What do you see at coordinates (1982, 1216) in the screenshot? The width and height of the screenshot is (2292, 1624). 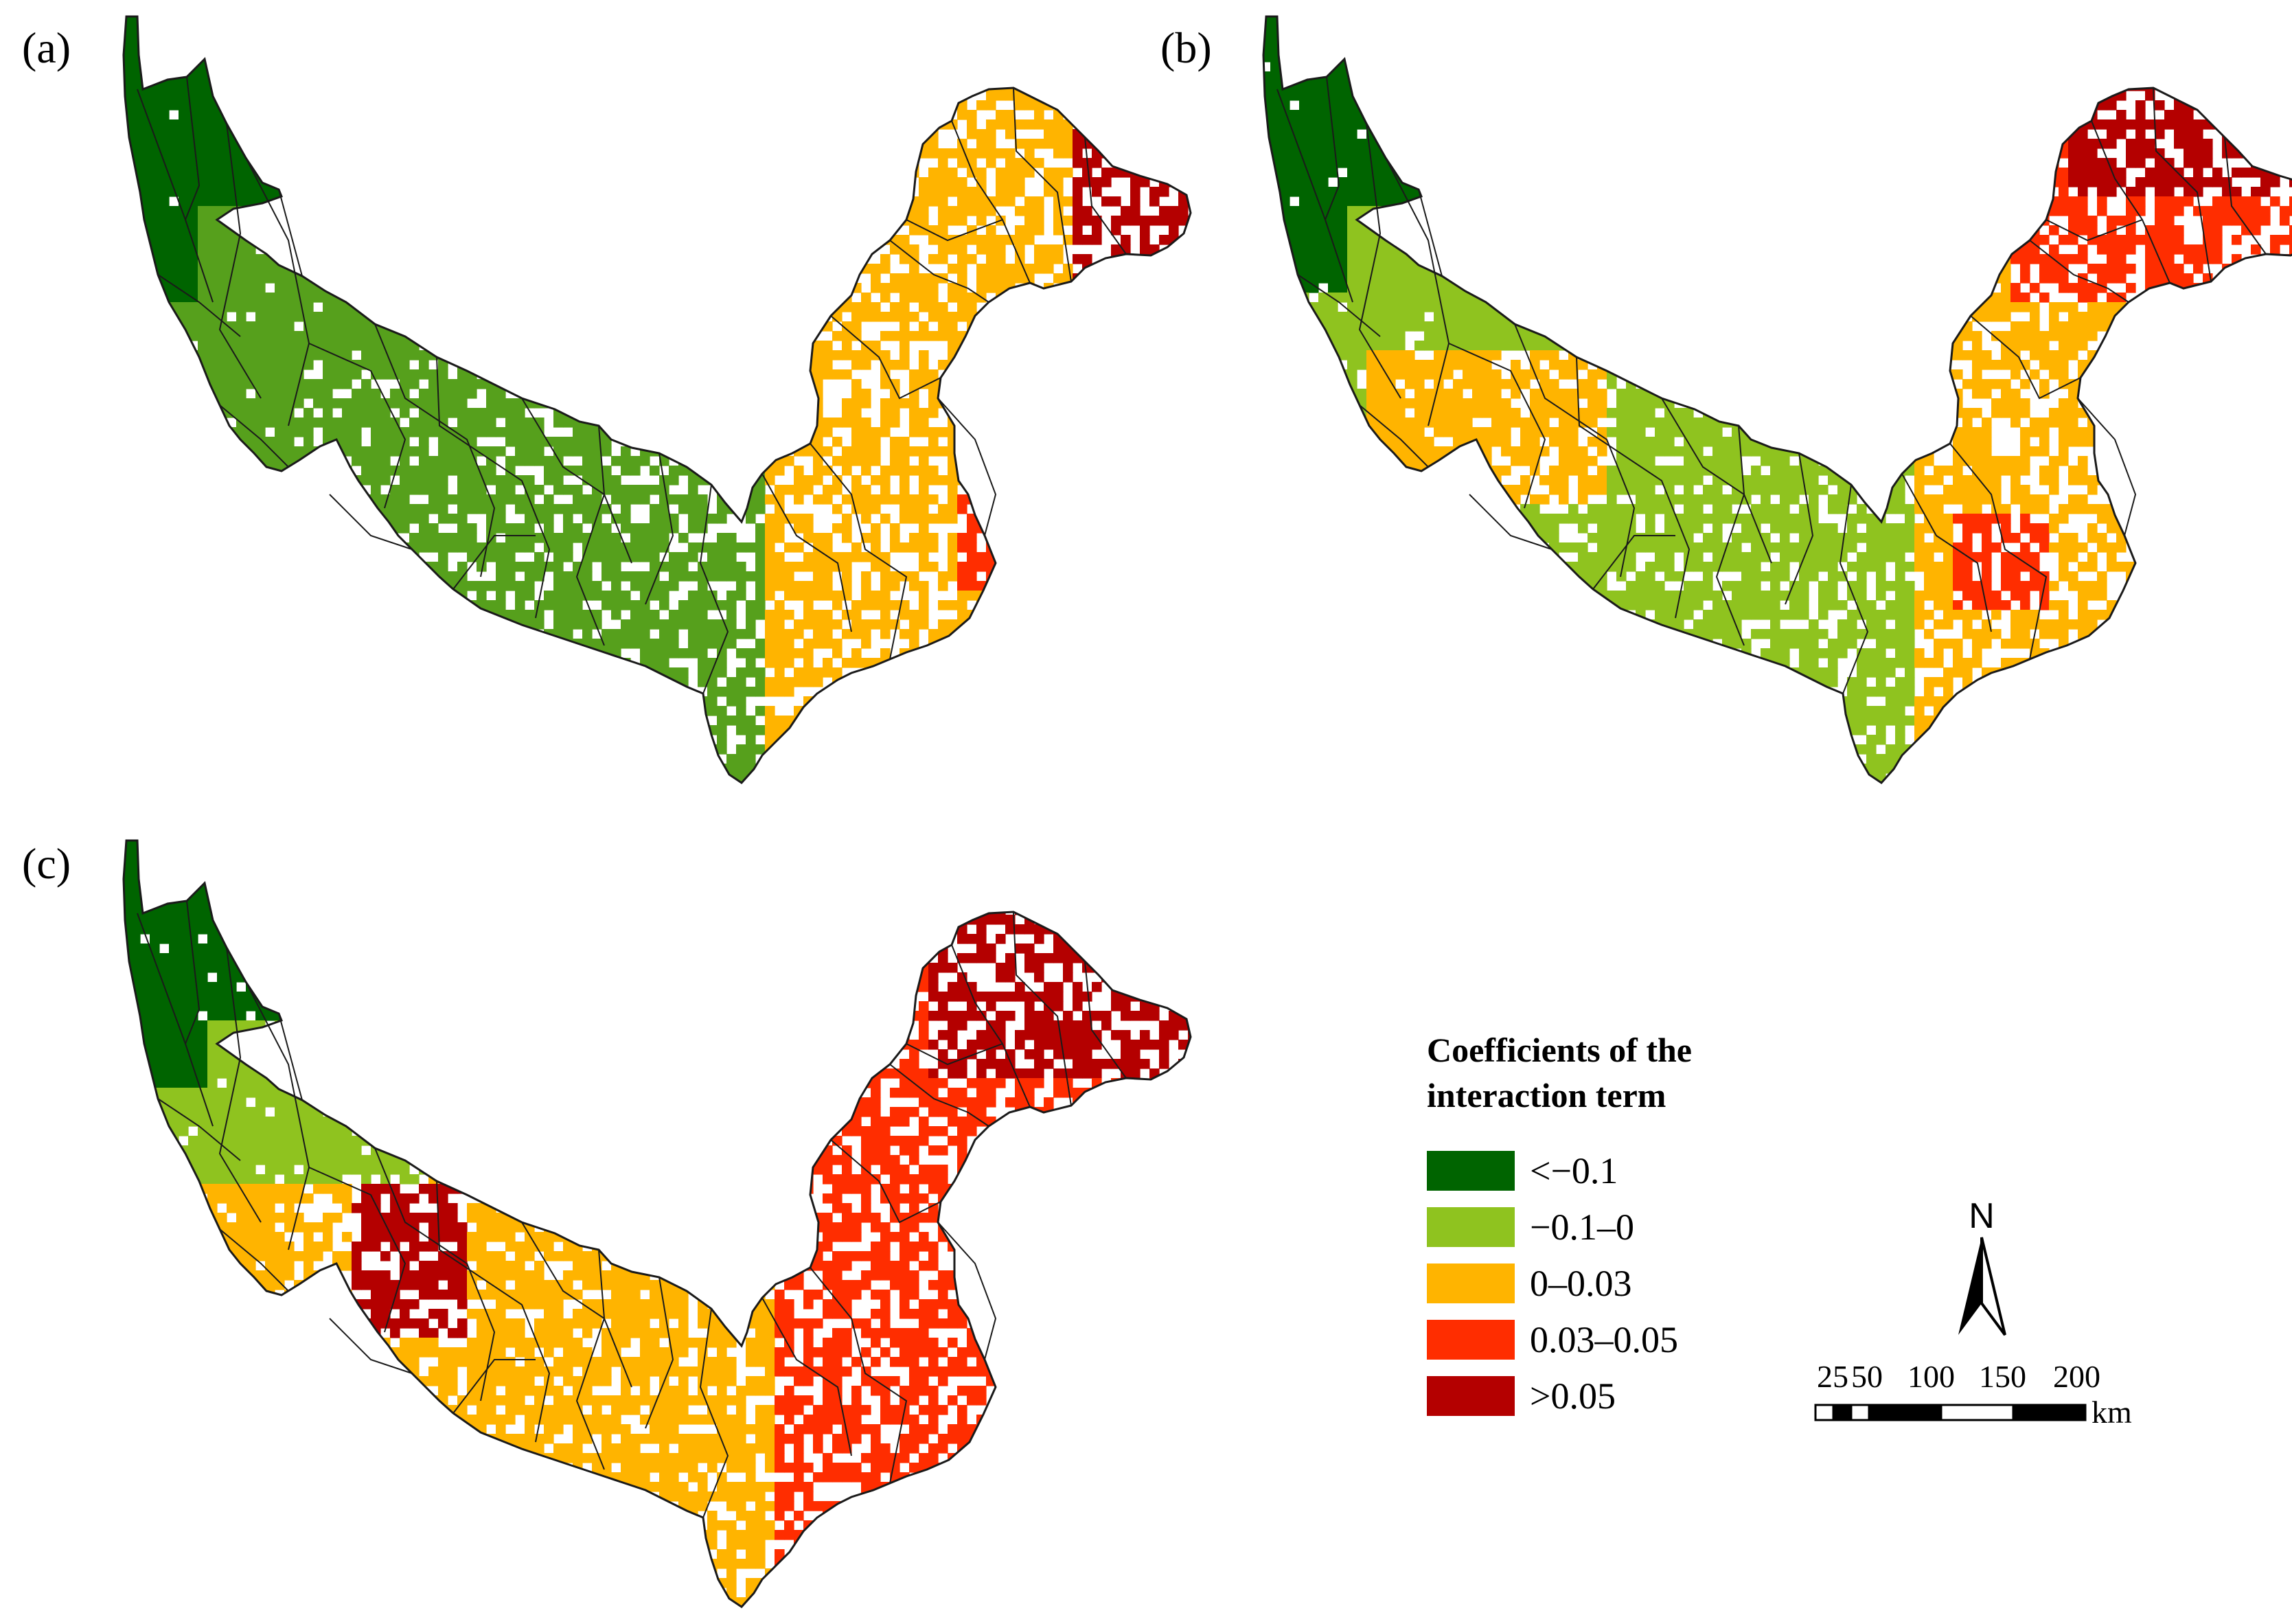 I see `north-arrow-label: N` at bounding box center [1982, 1216].